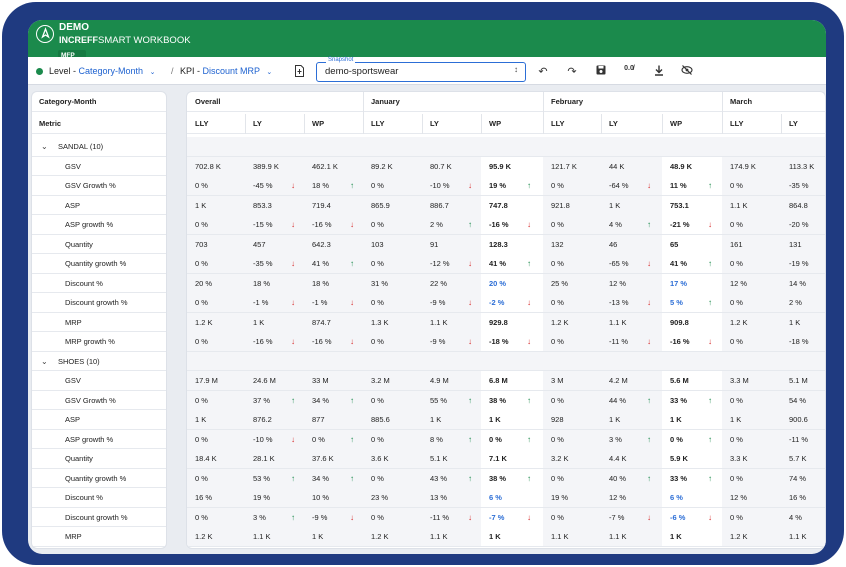 The height and width of the screenshot is (567, 846). Describe the element at coordinates (543, 72) in the screenshot. I see `undo-icon: ↶` at that location.